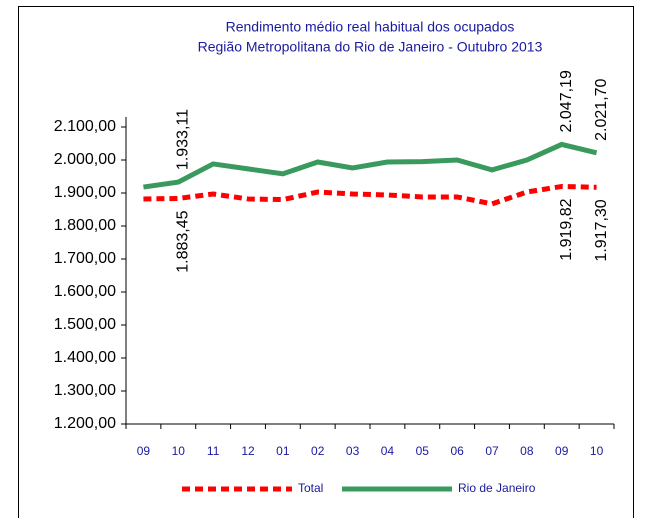 This screenshot has height=523, width=650. What do you see at coordinates (85, 126) in the screenshot?
I see `y-tick-label: 2.100,00` at bounding box center [85, 126].